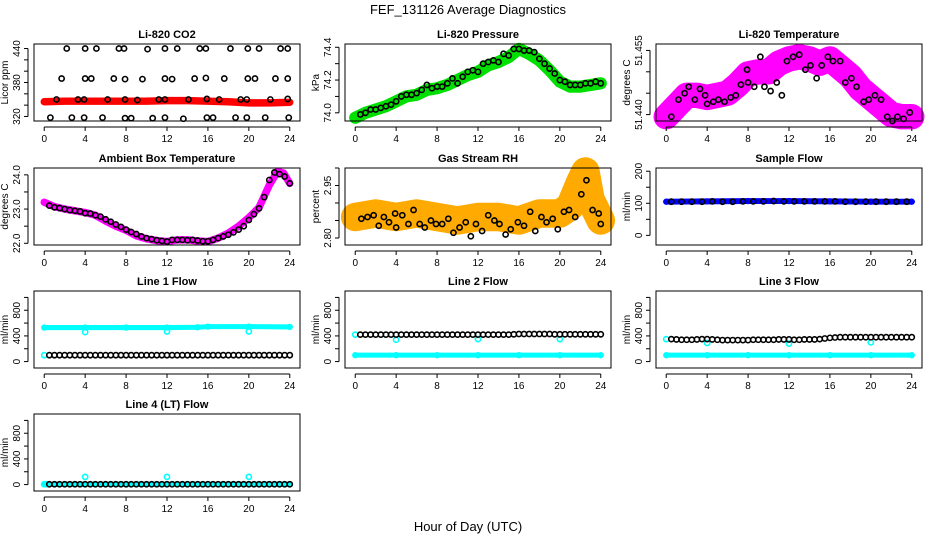 This screenshot has width=936, height=540. Describe the element at coordinates (639, 50) in the screenshot. I see `y-tick-label: 51.455` at that location.